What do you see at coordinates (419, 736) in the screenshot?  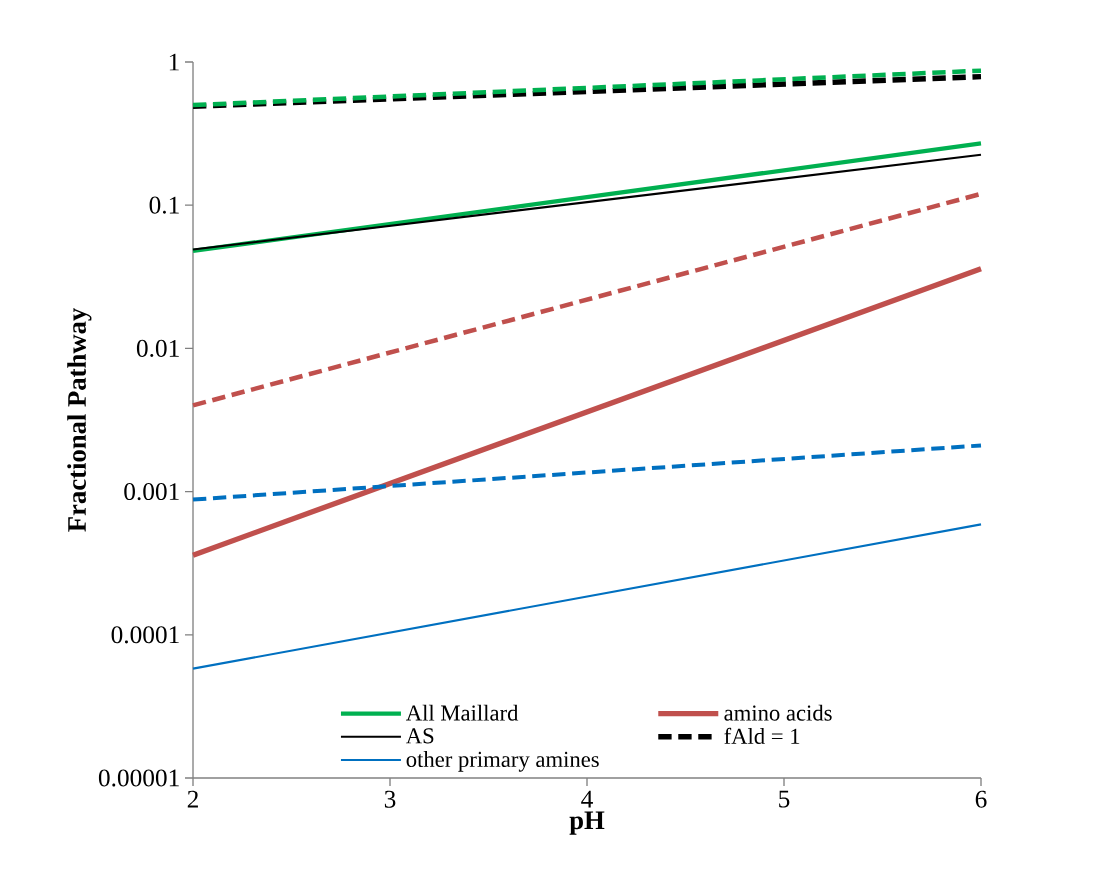 I see `legend-label: AS` at bounding box center [419, 736].